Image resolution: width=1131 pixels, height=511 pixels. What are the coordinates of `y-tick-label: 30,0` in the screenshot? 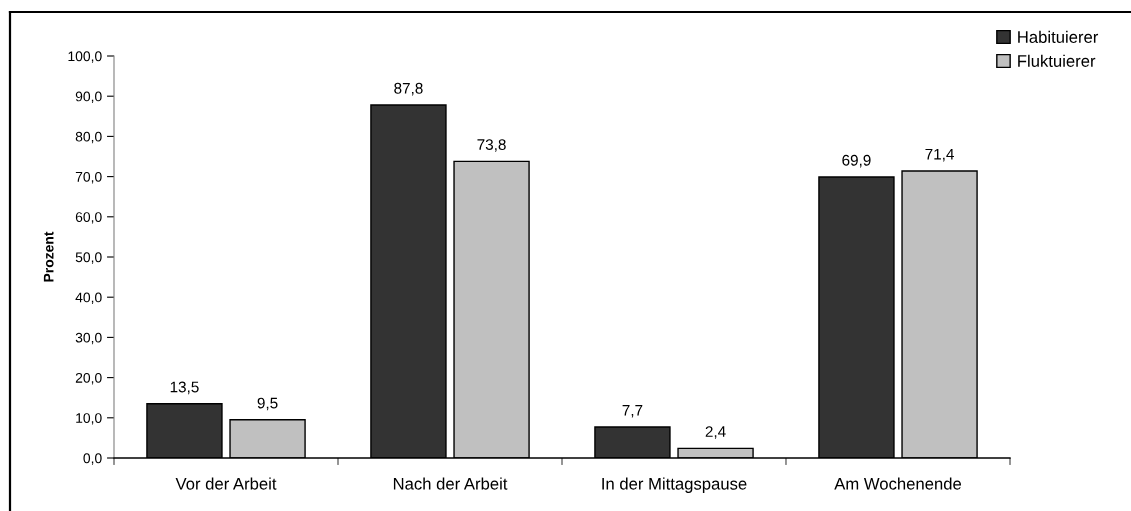 It's located at (88, 338).